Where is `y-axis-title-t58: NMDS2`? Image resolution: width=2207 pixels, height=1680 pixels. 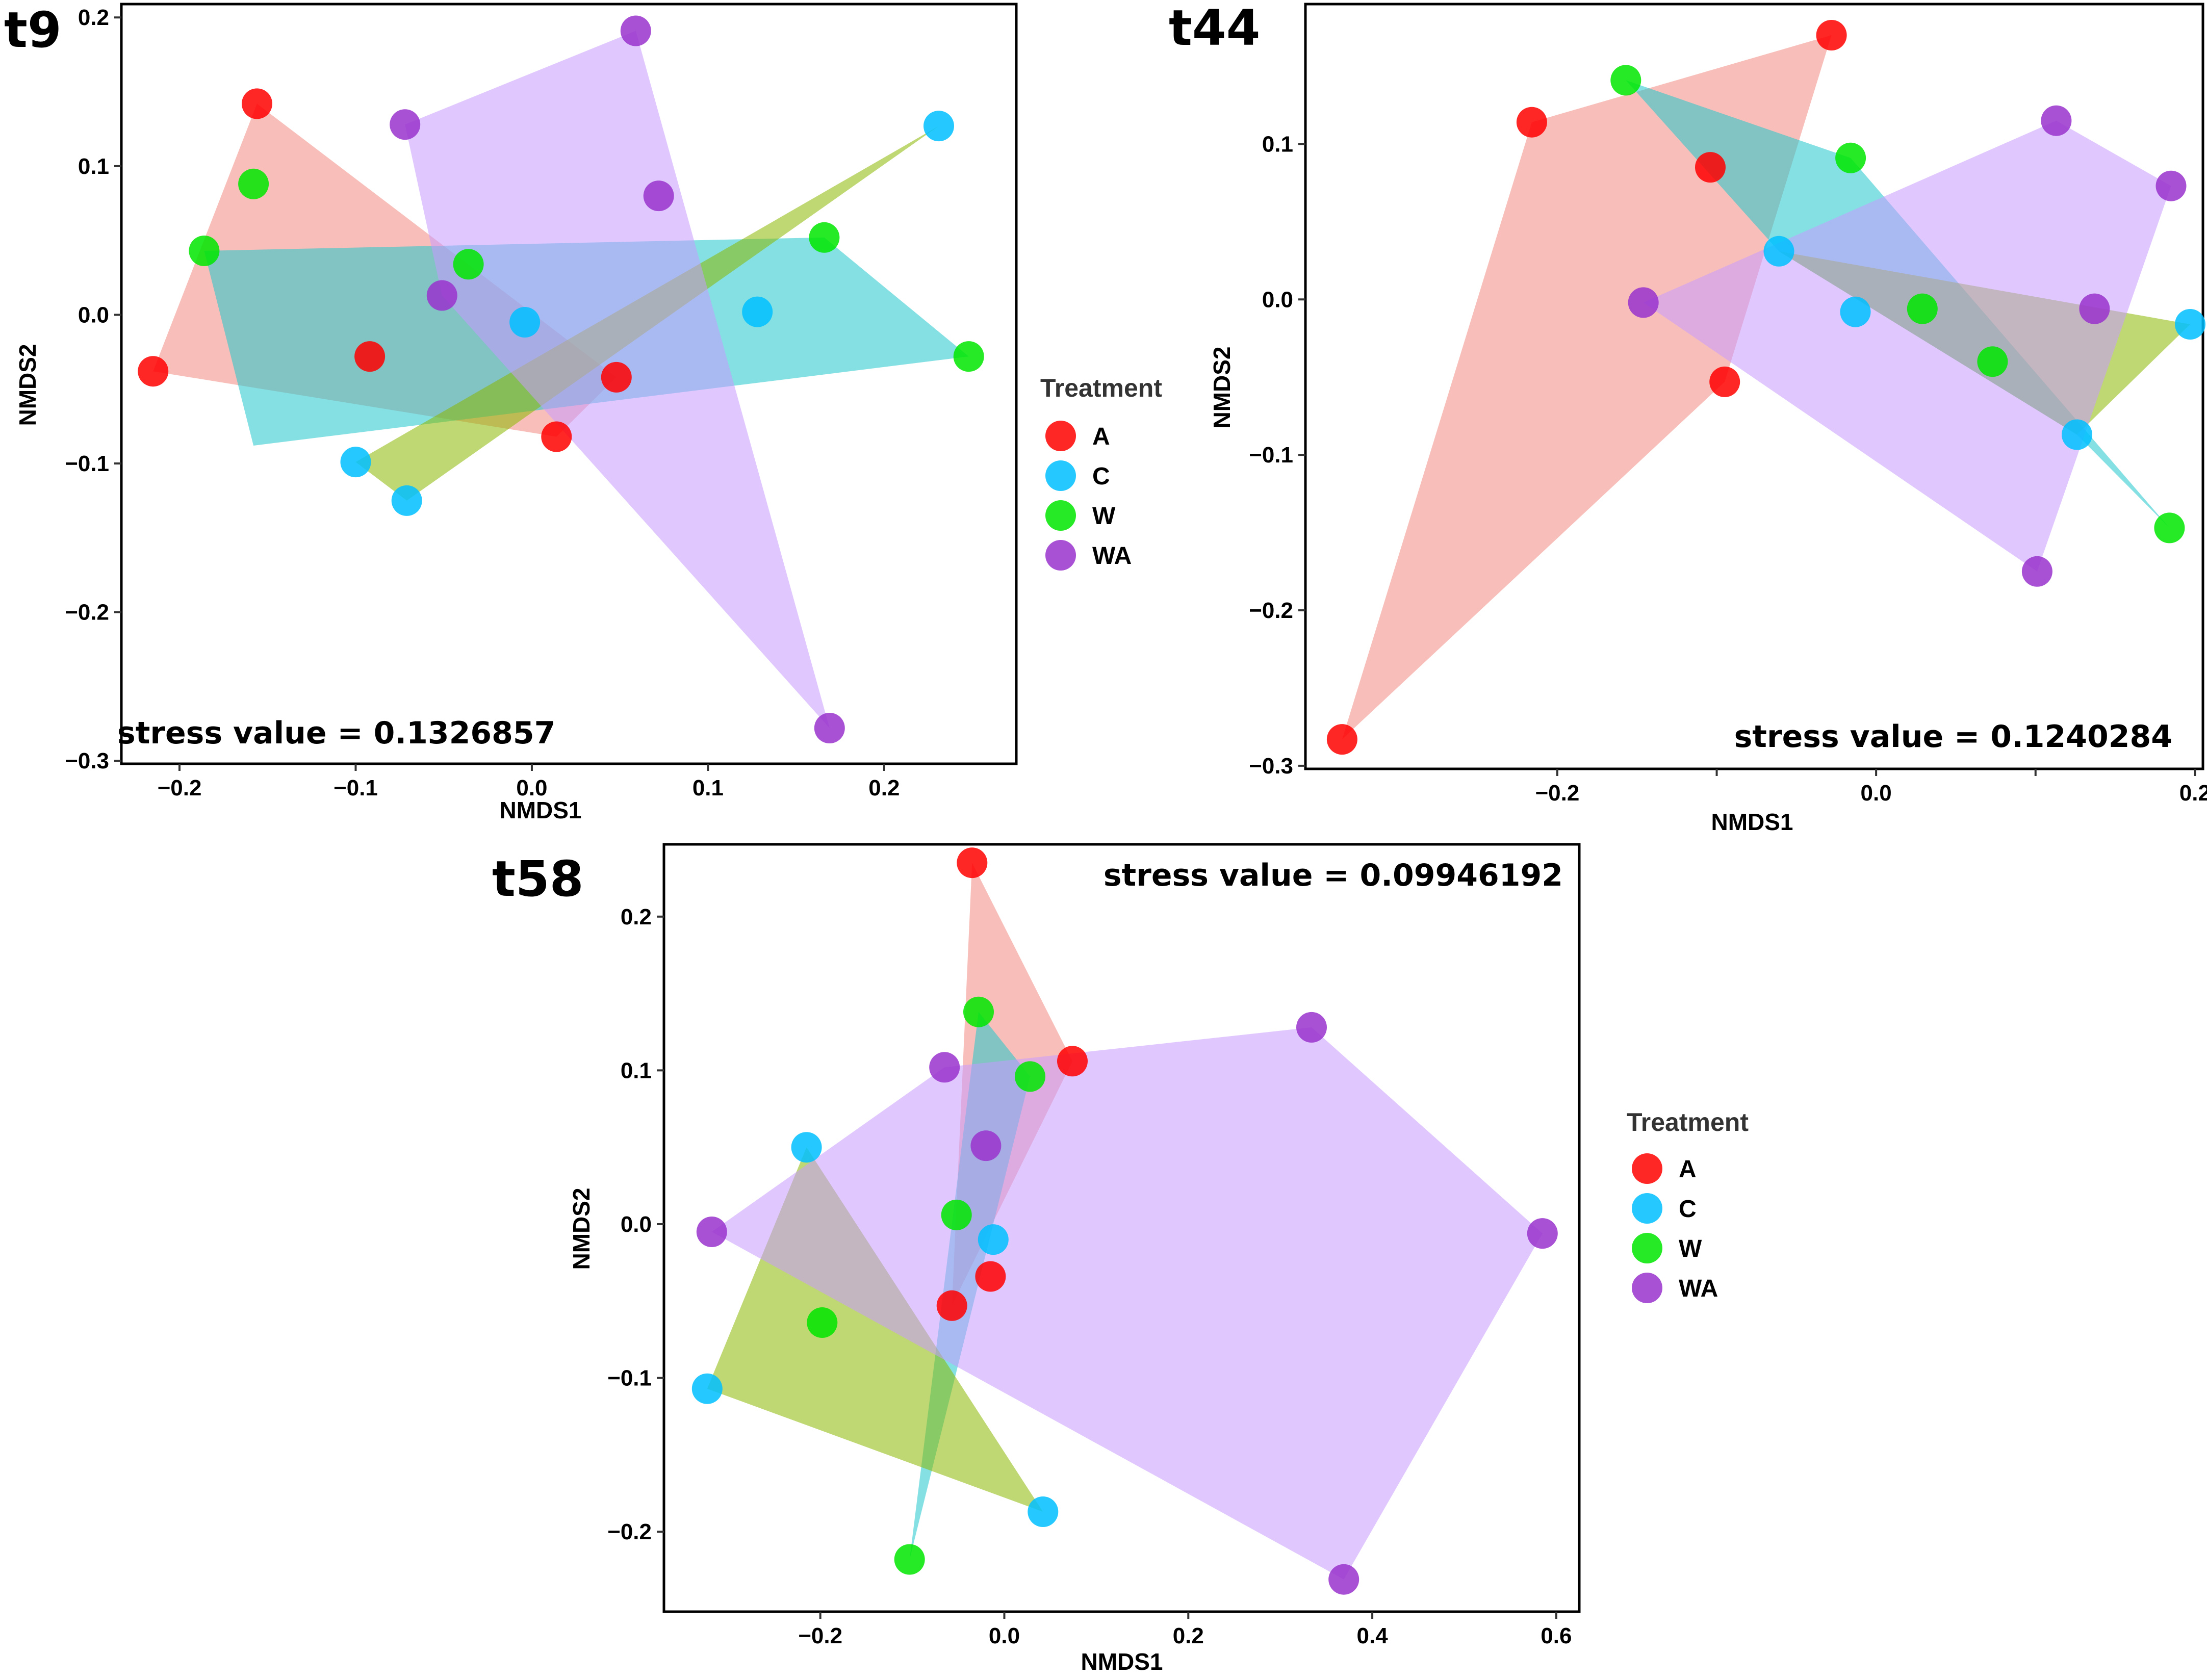
y-axis-title-t58: NMDS2 is located at coordinates (581, 1228).